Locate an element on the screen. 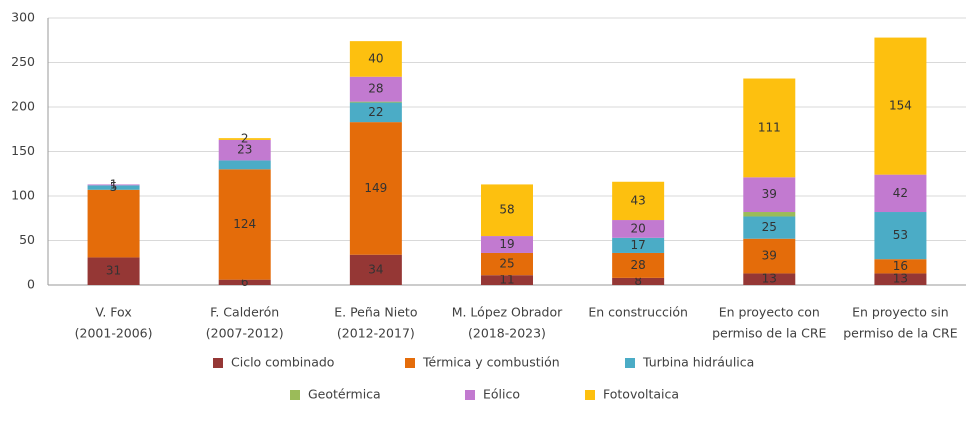 The height and width of the screenshot is (431, 966). data-label: 111 is located at coordinates (769, 127).